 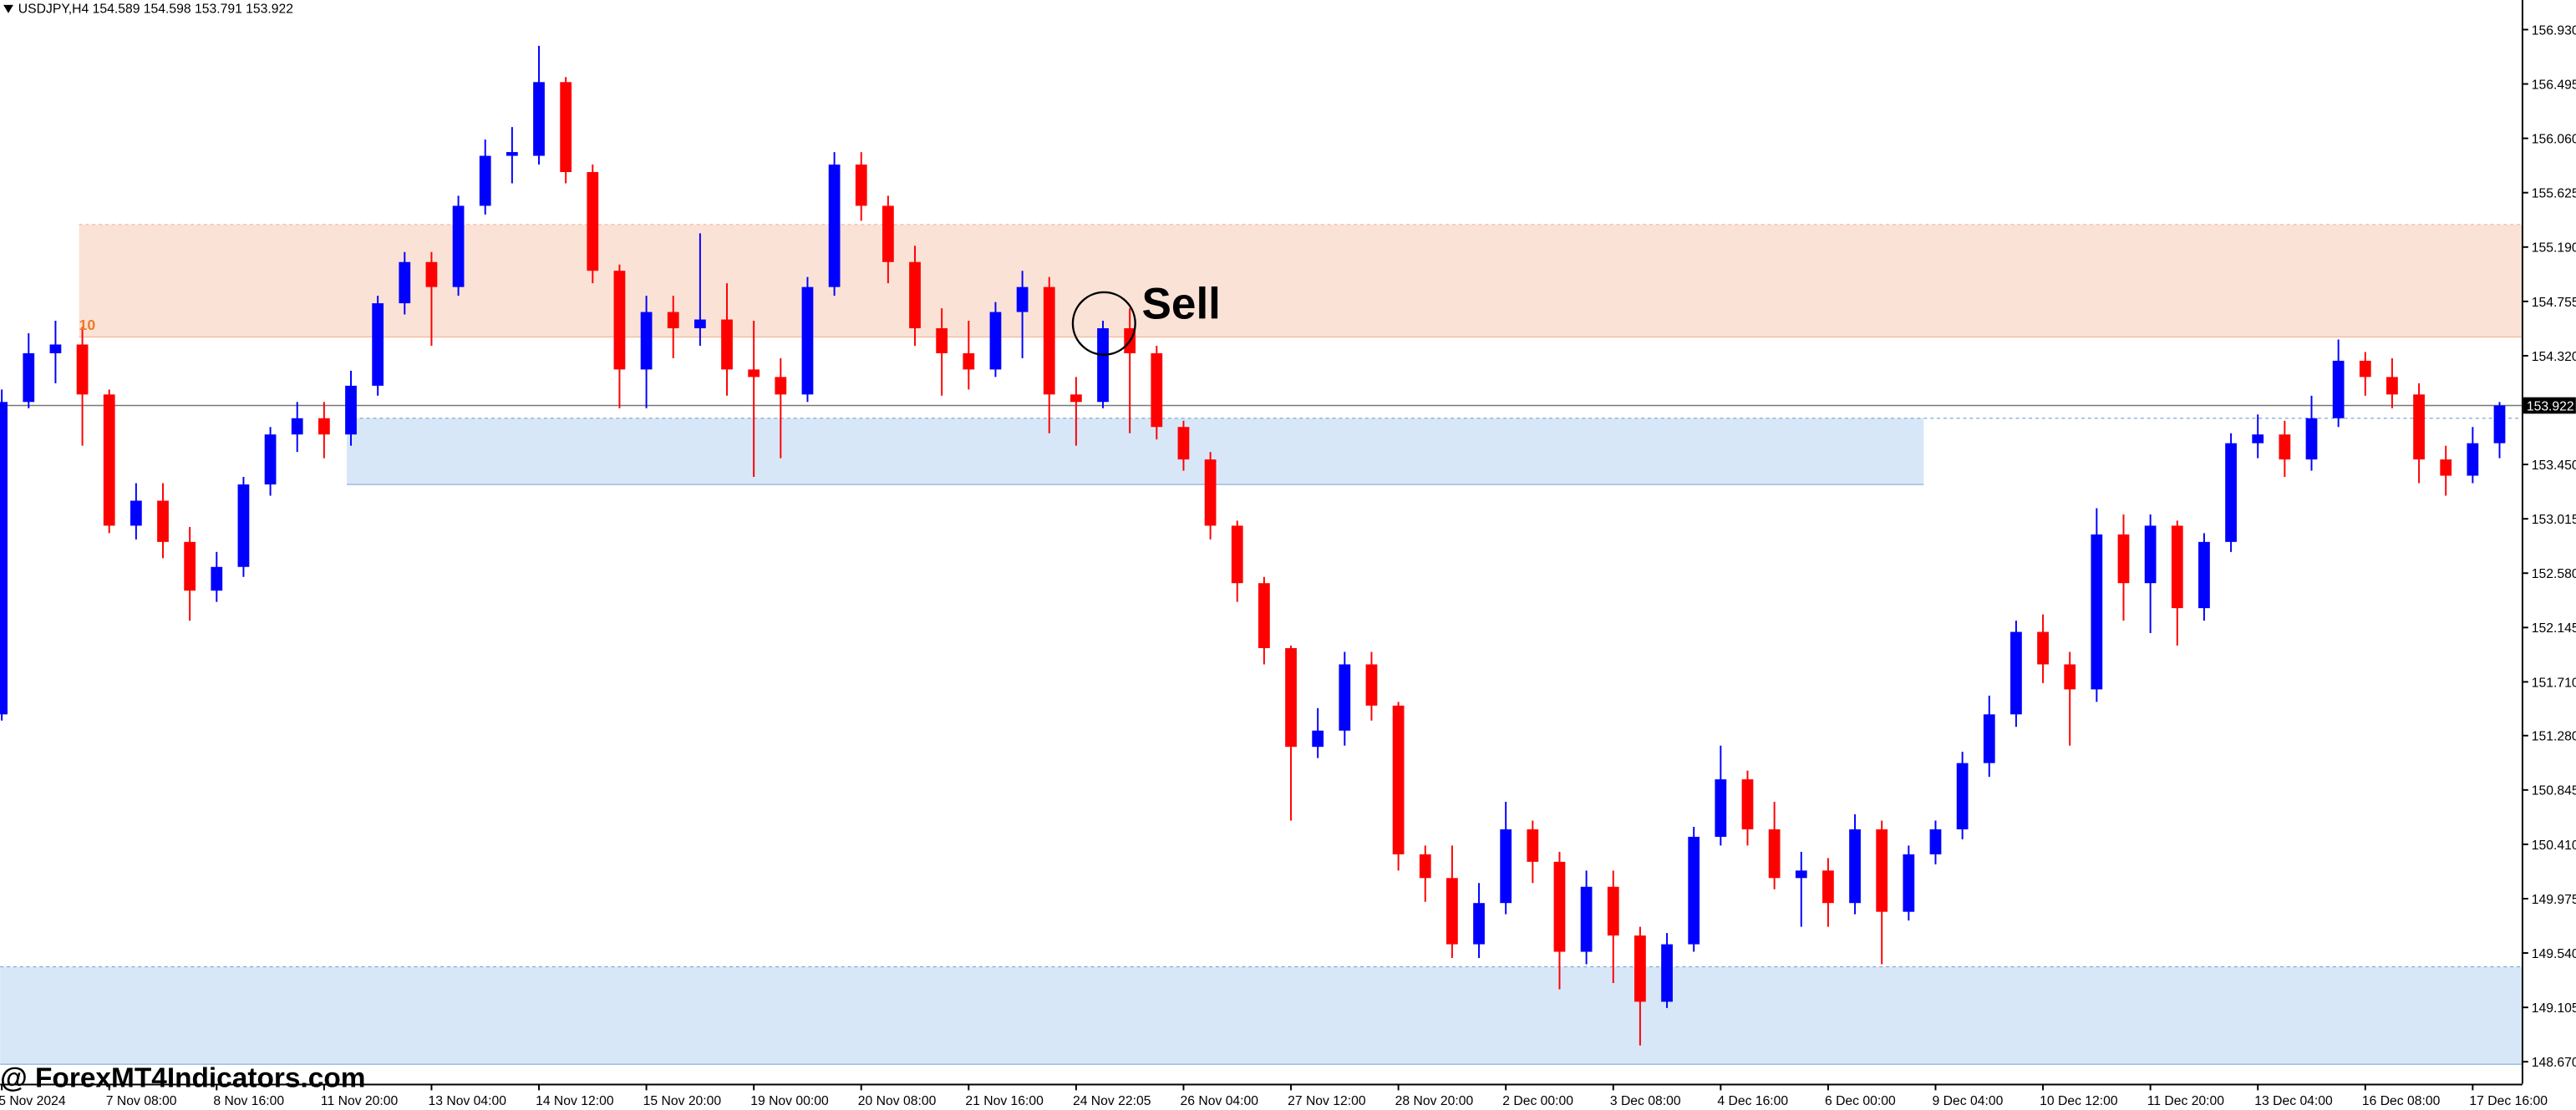 I want to click on y-tick-label: 151.280, so click(x=2554, y=737).